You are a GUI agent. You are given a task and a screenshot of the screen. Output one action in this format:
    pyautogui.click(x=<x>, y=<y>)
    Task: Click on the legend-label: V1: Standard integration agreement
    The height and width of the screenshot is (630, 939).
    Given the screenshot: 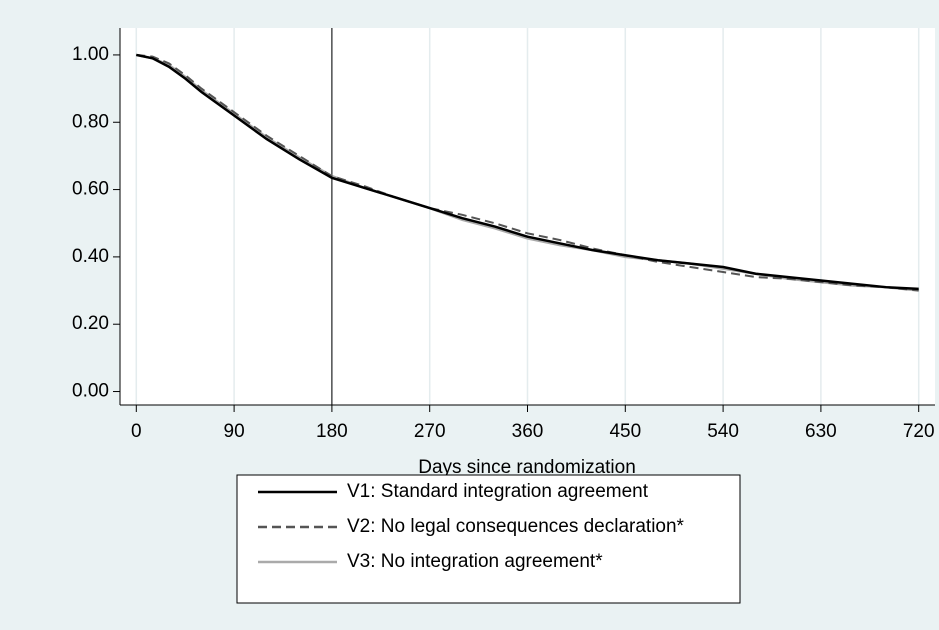 What is the action you would take?
    pyautogui.click(x=498, y=491)
    